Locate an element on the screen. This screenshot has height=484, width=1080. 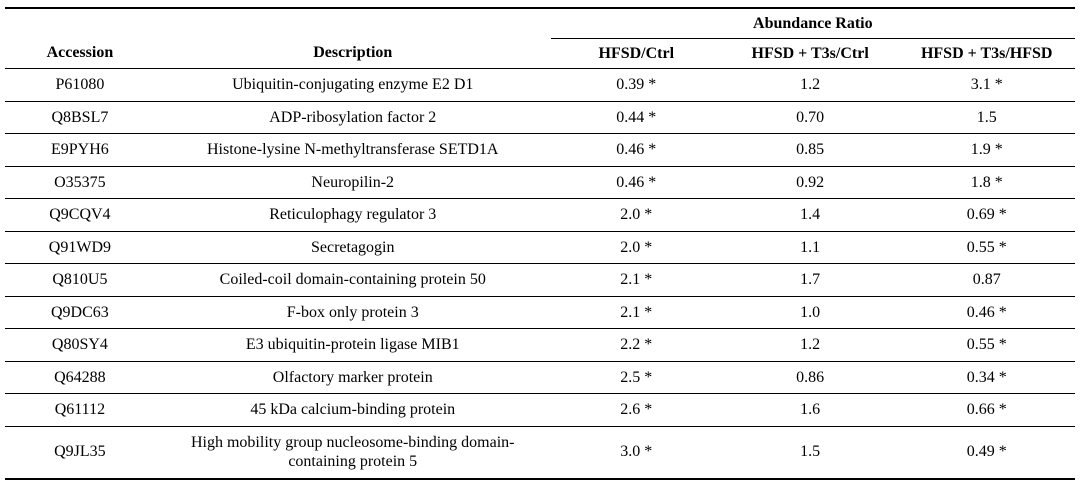
hfsd-t3s-hfsd-cell: 1.9 * is located at coordinates (986, 150).